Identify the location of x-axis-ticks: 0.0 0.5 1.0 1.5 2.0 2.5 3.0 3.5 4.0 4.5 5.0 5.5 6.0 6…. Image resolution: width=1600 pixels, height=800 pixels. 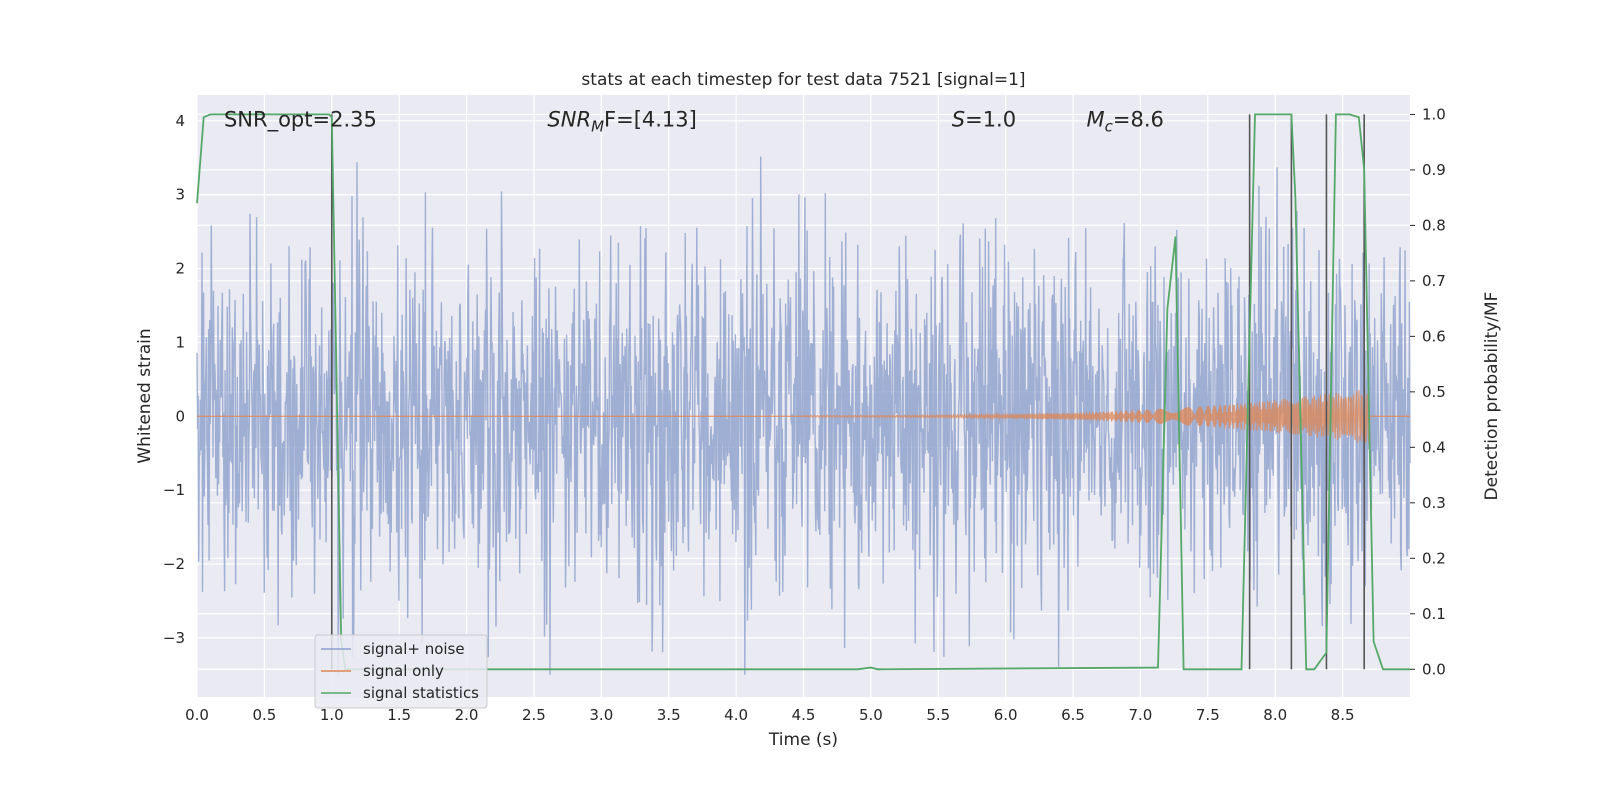
(769, 715).